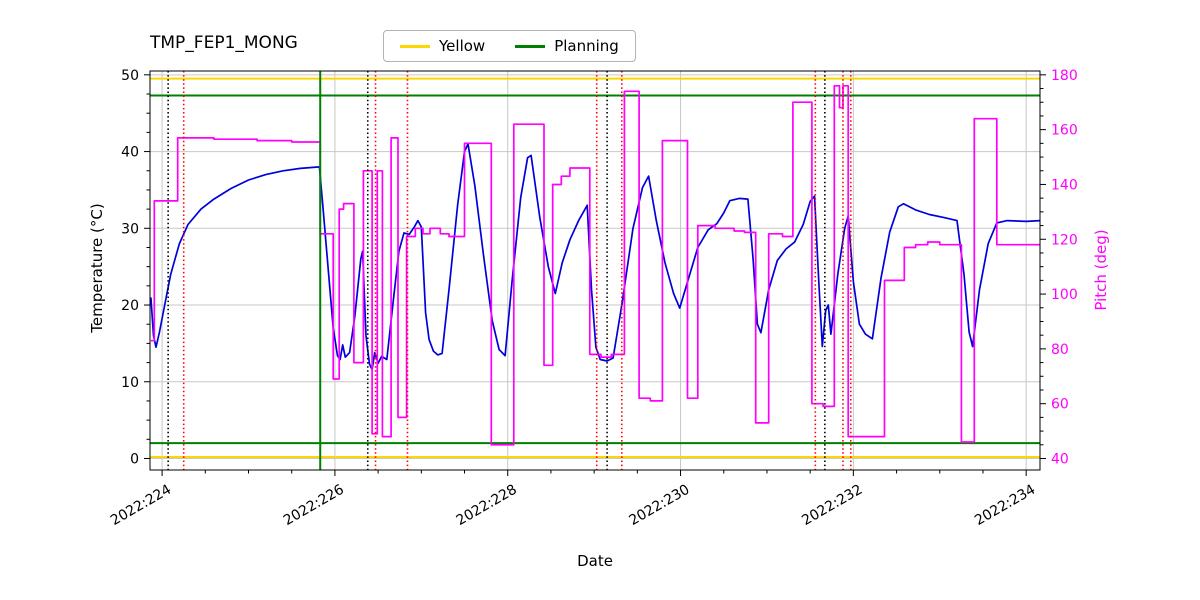 Image resolution: width=1200 pixels, height=600 pixels. Describe the element at coordinates (130, 229) in the screenshot. I see `y-left-tick-label: 30` at that location.